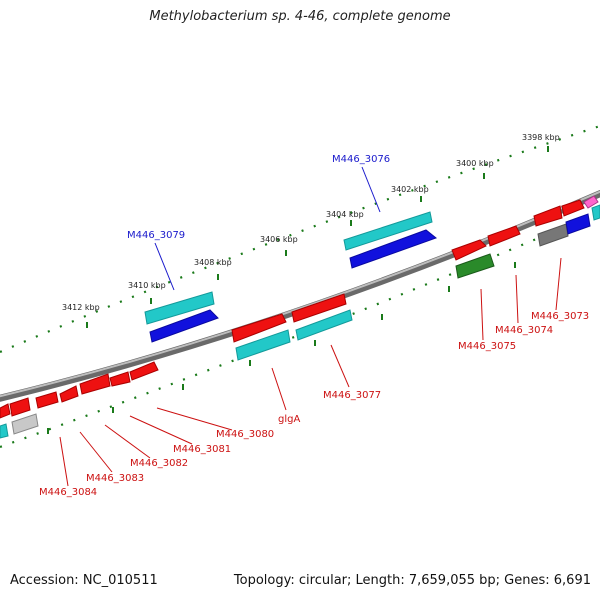 The width and height of the screenshot is (600, 600). I want to click on gene-label: M446_3074, so click(524, 330).